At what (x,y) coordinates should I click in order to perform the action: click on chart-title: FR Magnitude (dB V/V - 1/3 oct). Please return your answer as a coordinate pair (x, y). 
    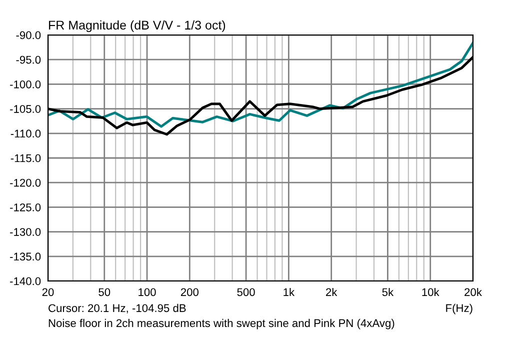
    Looking at the image, I should click on (137, 26).